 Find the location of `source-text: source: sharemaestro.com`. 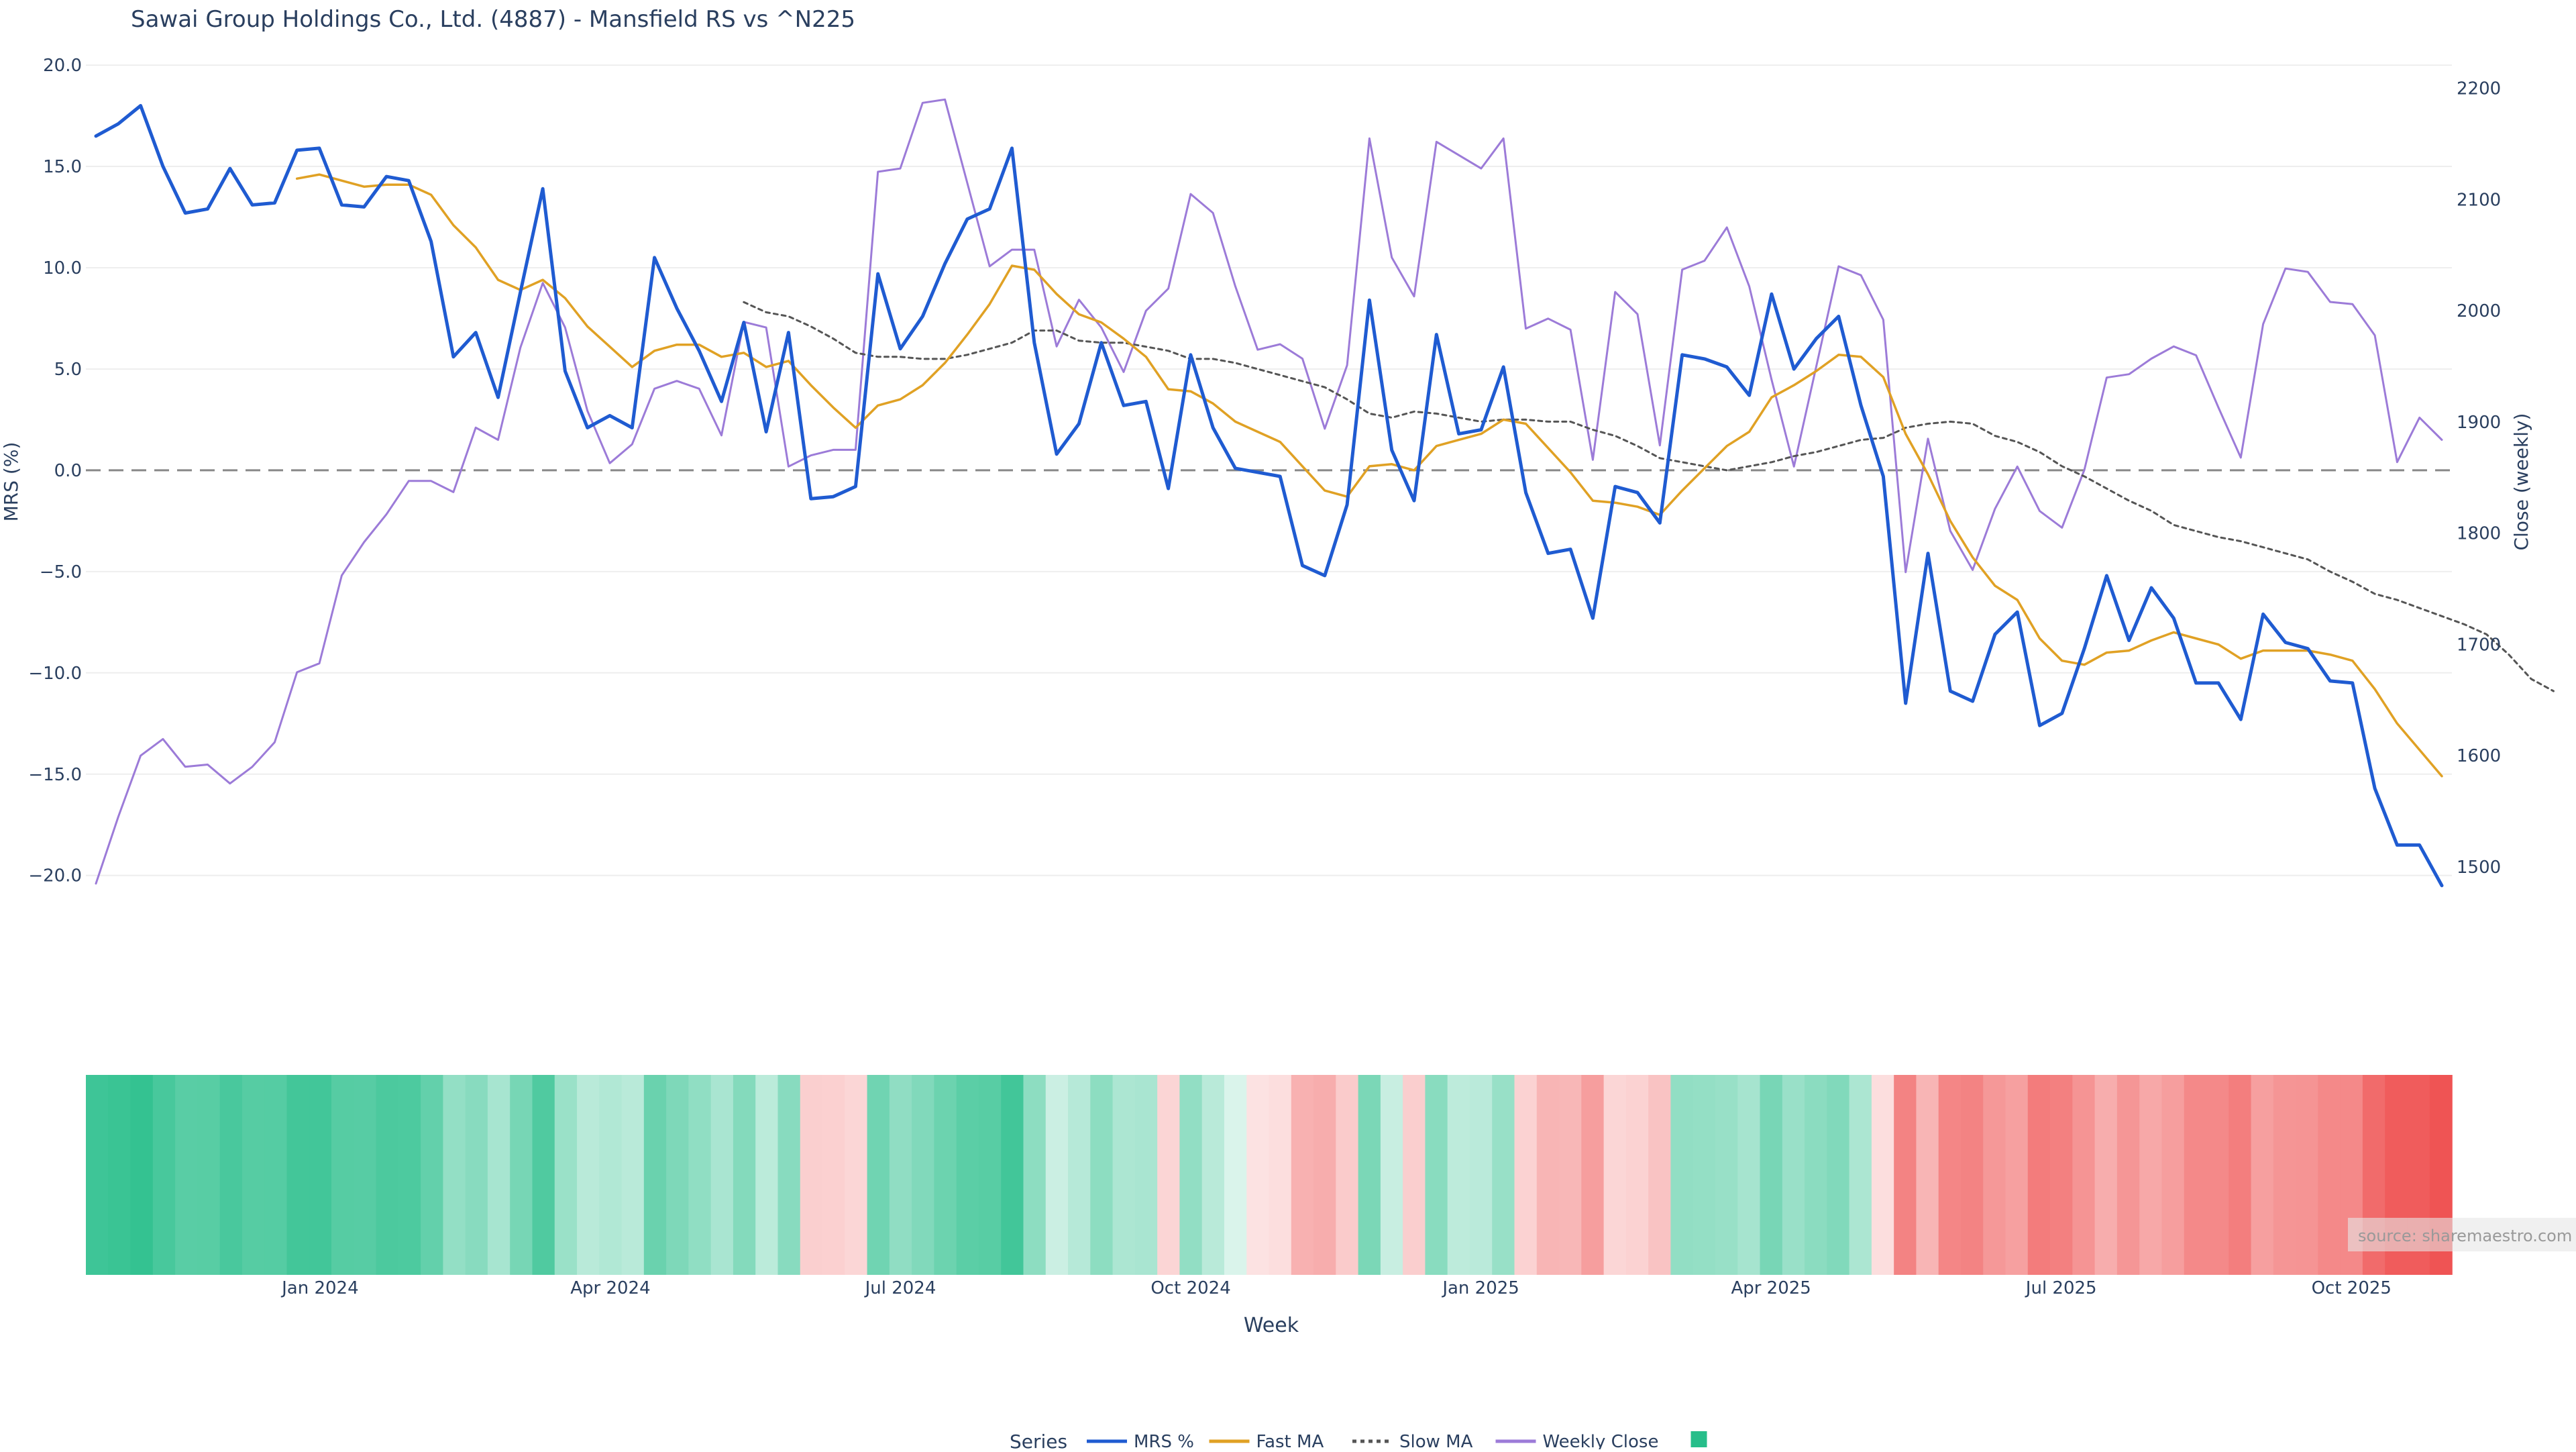

source-text: source: sharemaestro.com is located at coordinates (2465, 1236).